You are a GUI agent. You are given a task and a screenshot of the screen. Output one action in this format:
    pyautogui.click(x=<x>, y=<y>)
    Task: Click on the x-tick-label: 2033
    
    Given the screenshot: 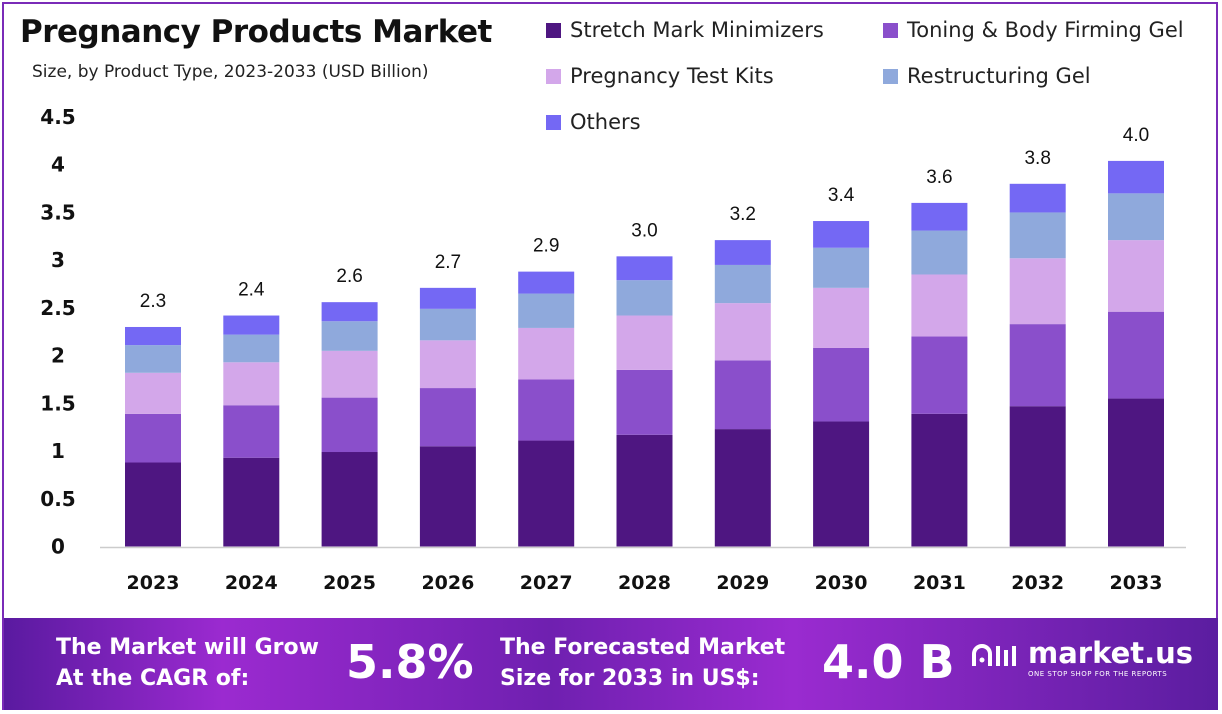 What is the action you would take?
    pyautogui.click(x=1136, y=583)
    